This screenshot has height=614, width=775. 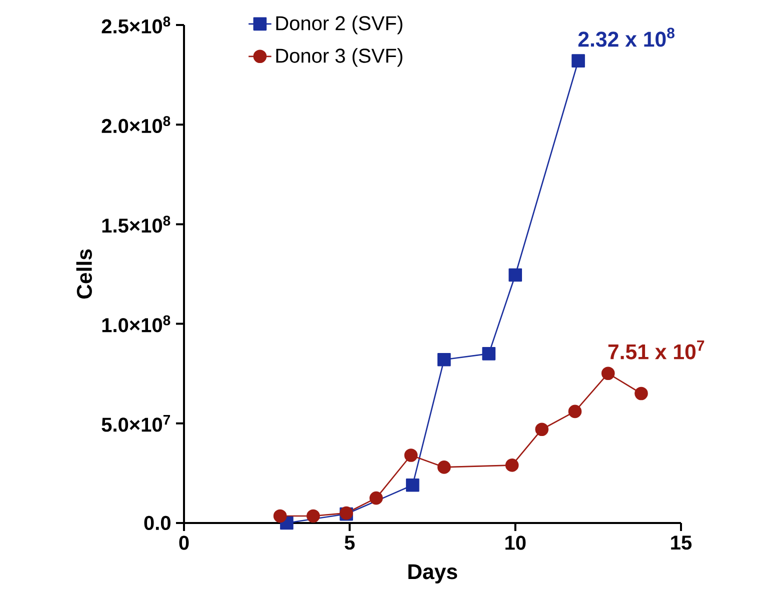 I want to click on legend-label: Donor 2 (SVF), so click(x=339, y=25).